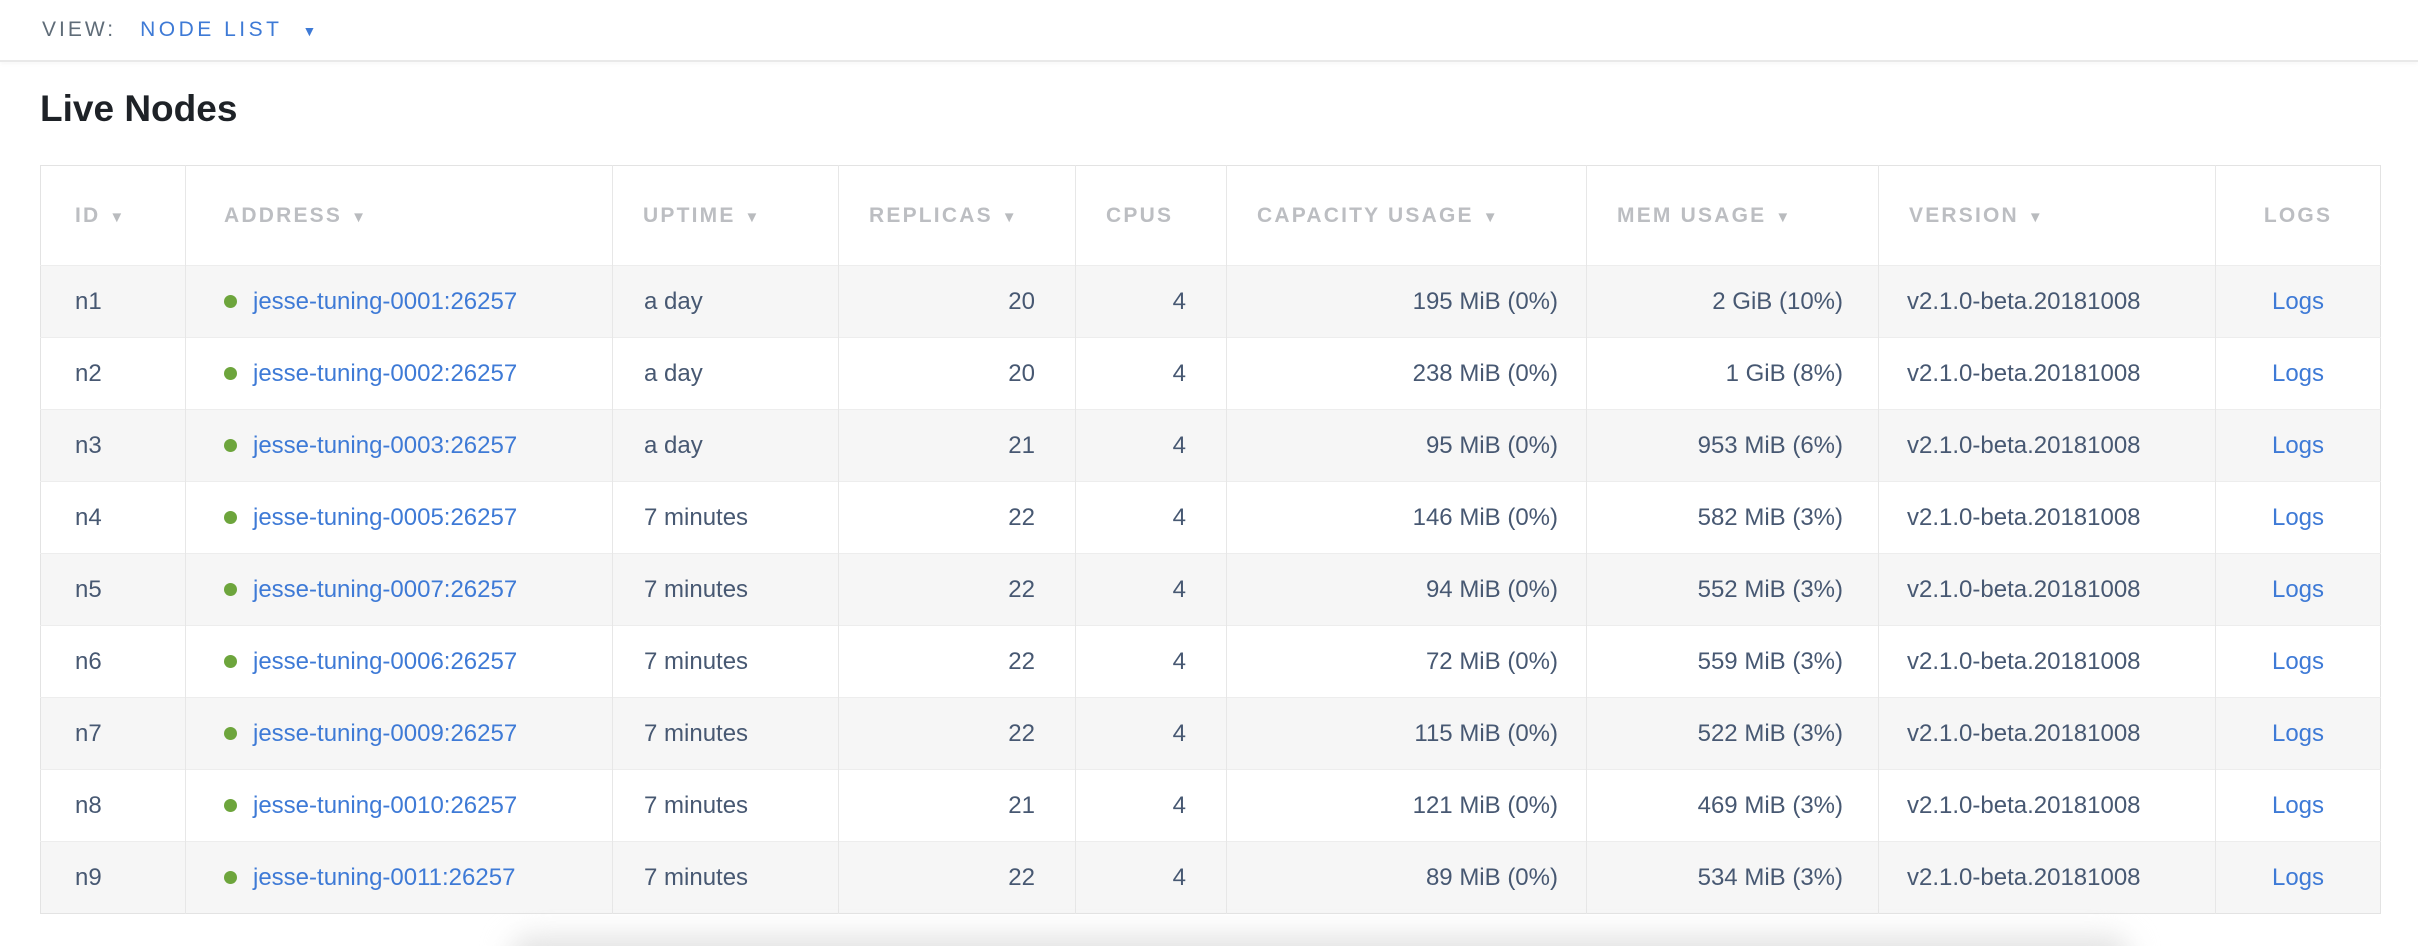 Image resolution: width=2418 pixels, height=946 pixels. What do you see at coordinates (385, 589) in the screenshot?
I see `node-address-link: jesse-tuning-0007:26257` at bounding box center [385, 589].